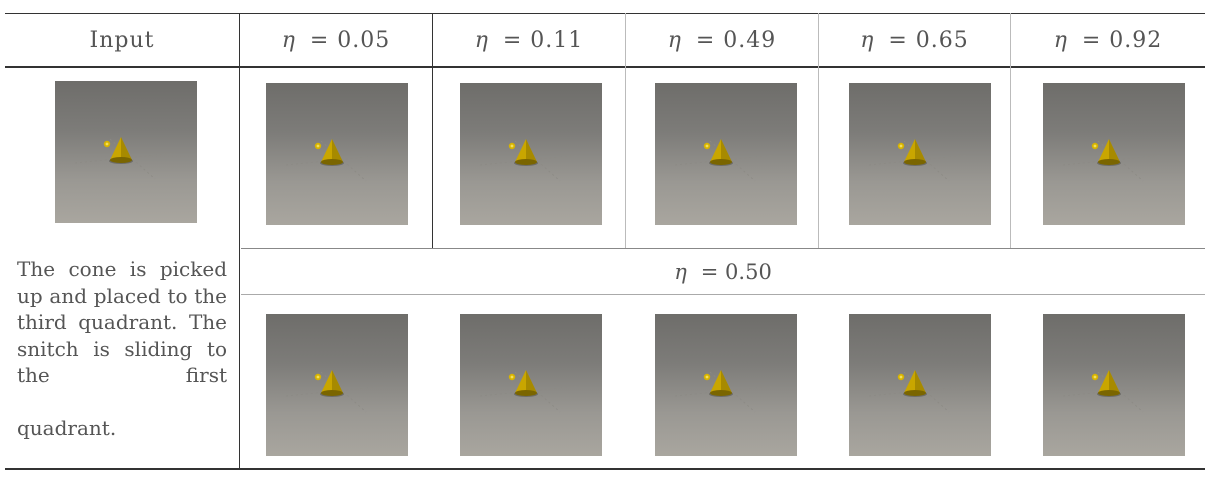  I want to click on column-label: = 0.92, so click(1122, 40).